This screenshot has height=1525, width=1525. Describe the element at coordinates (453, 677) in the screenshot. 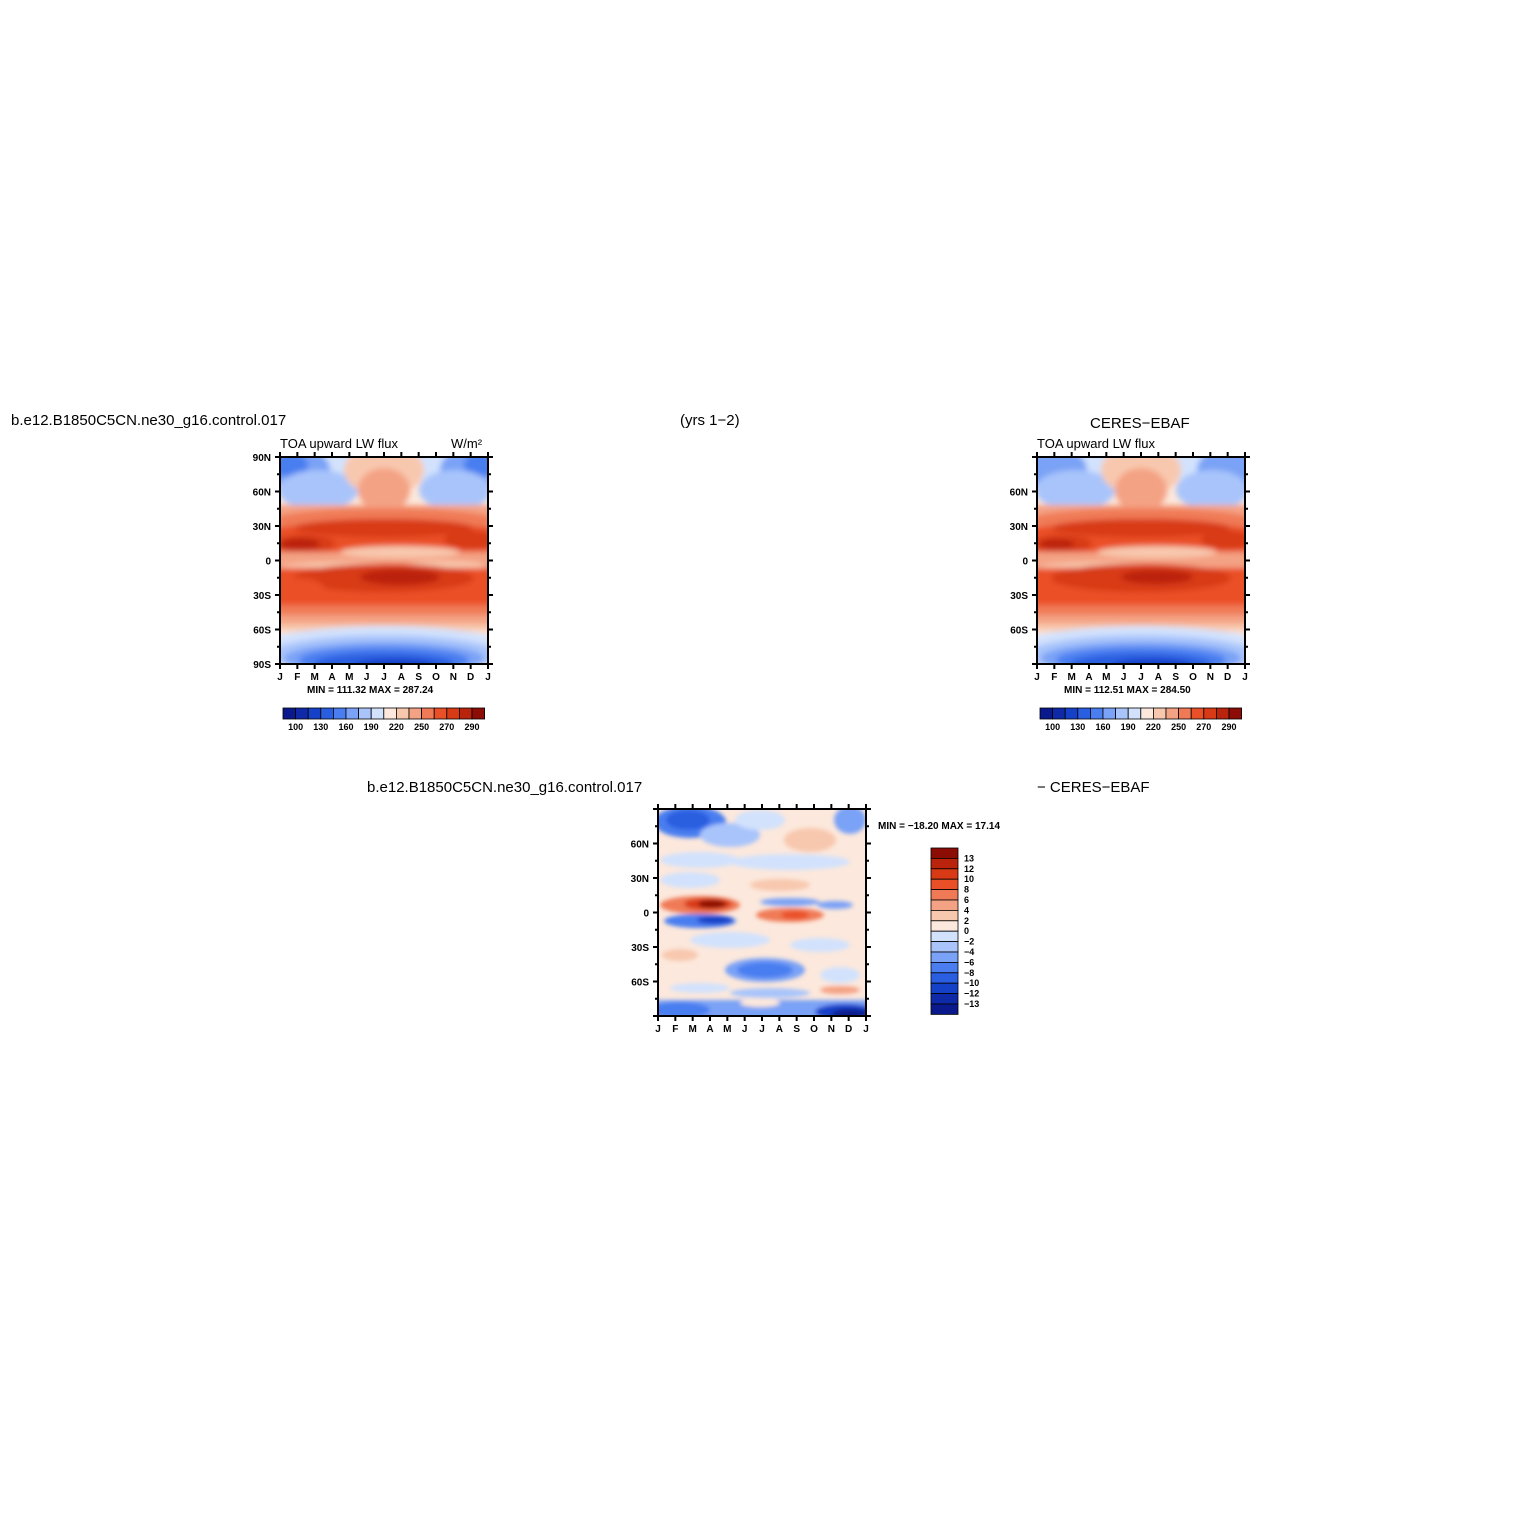

I see `model-xtick-label: N` at that location.